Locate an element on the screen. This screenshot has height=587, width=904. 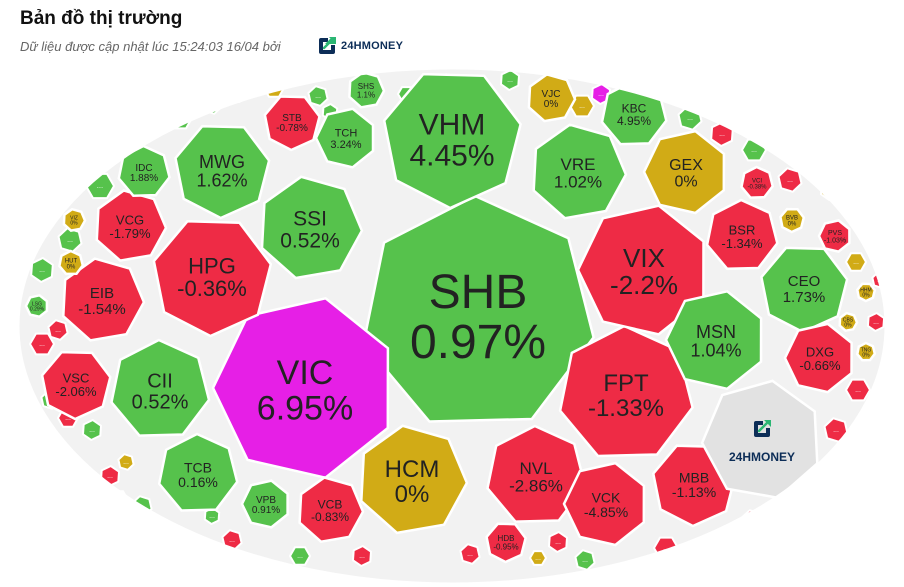
treemap-cell-stb: STB-0.78% is located at coordinates (292, 123).